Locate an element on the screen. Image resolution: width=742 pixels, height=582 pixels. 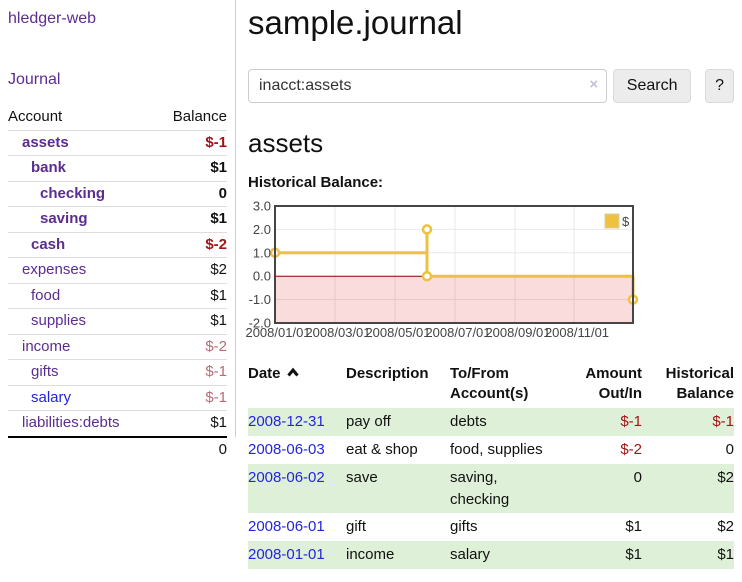
transaction-date-link: 2008-06-01 is located at coordinates (286, 527).